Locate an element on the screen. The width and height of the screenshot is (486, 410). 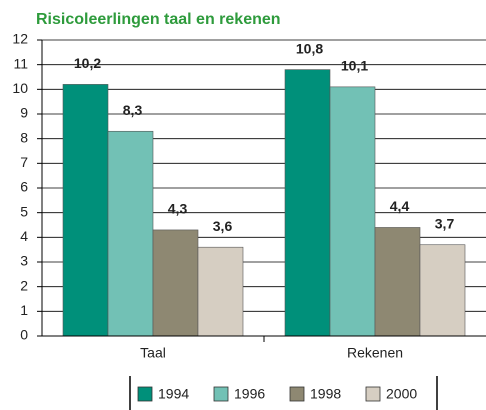
y-tick-label: 12 is located at coordinates (20, 39).